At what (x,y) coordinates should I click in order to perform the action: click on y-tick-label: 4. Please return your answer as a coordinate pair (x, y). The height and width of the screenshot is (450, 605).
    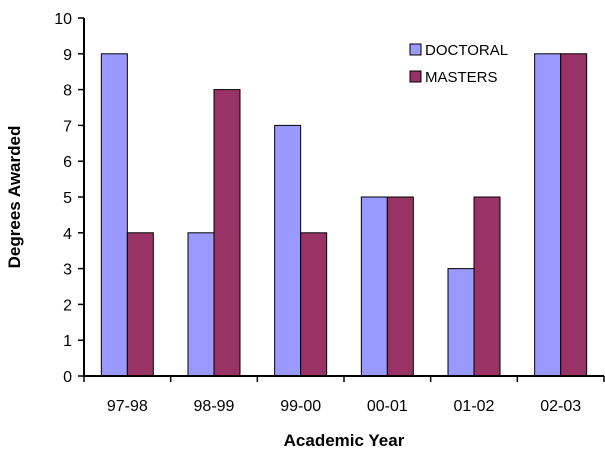
    Looking at the image, I should click on (67, 234).